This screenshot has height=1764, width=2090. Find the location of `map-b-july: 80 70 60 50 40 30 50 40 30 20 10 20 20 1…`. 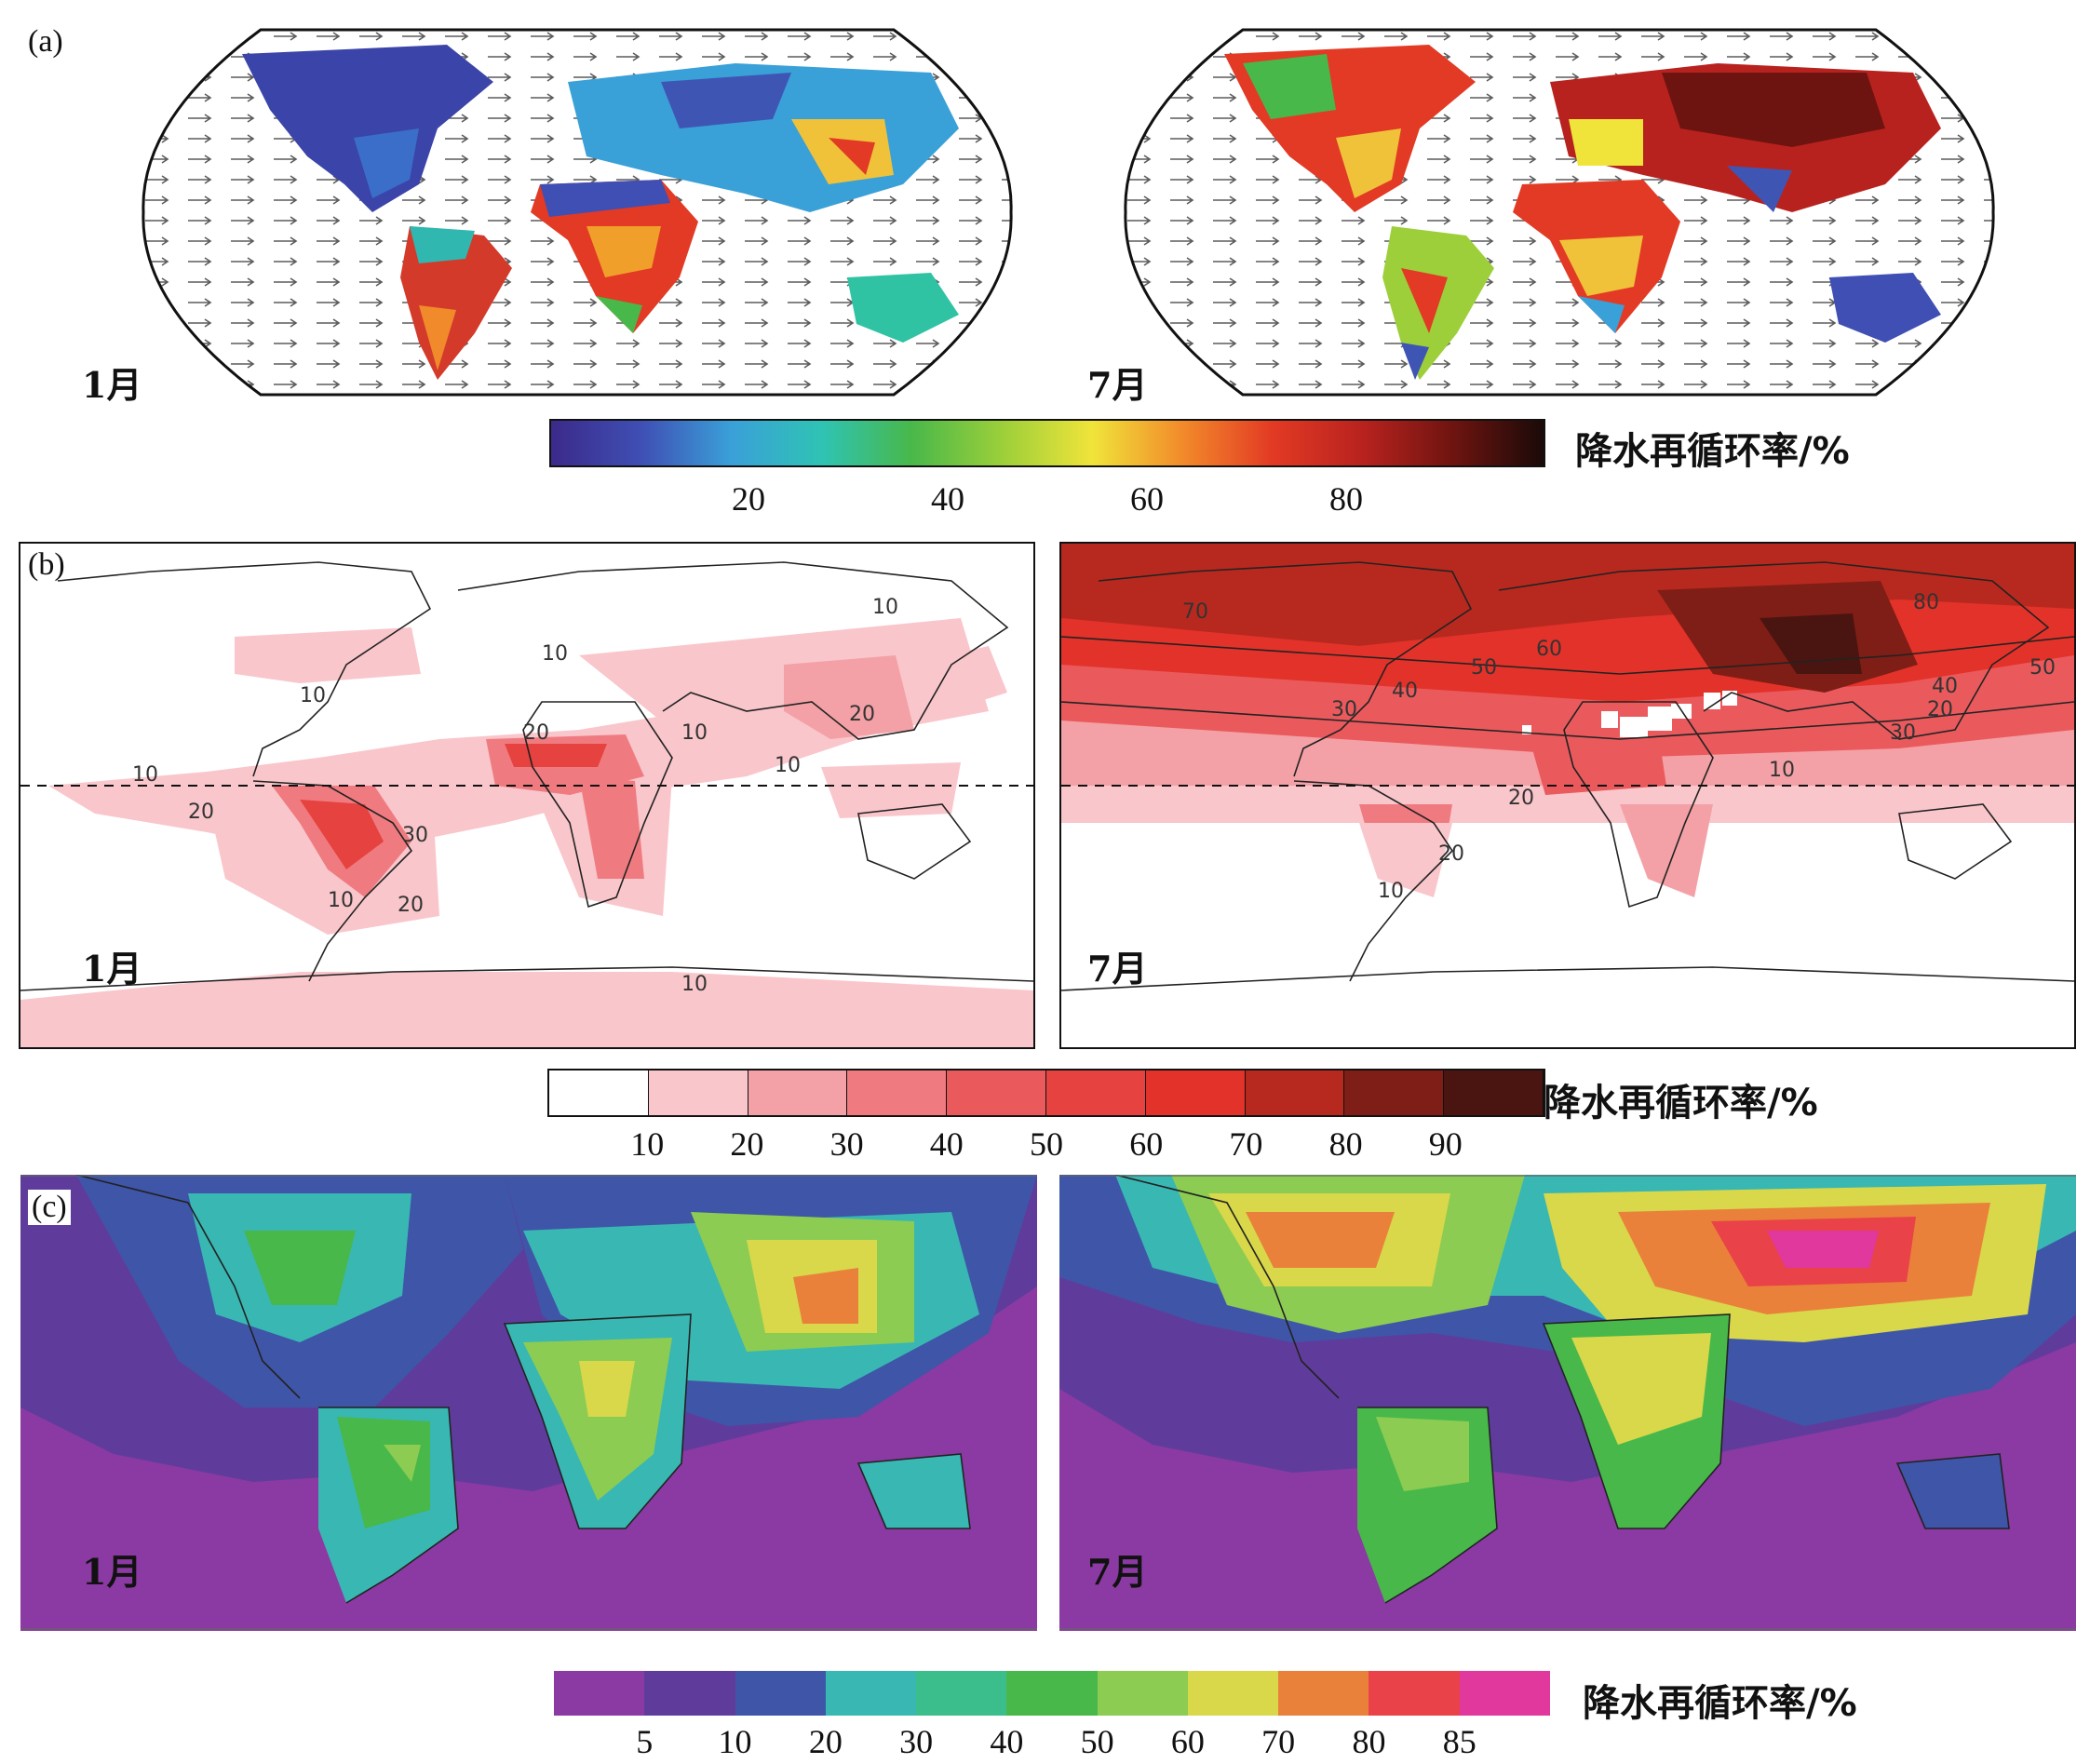

map-b-july: 80 70 60 50 40 30 50 40 30 20 10 20 20 1… is located at coordinates (1568, 795).